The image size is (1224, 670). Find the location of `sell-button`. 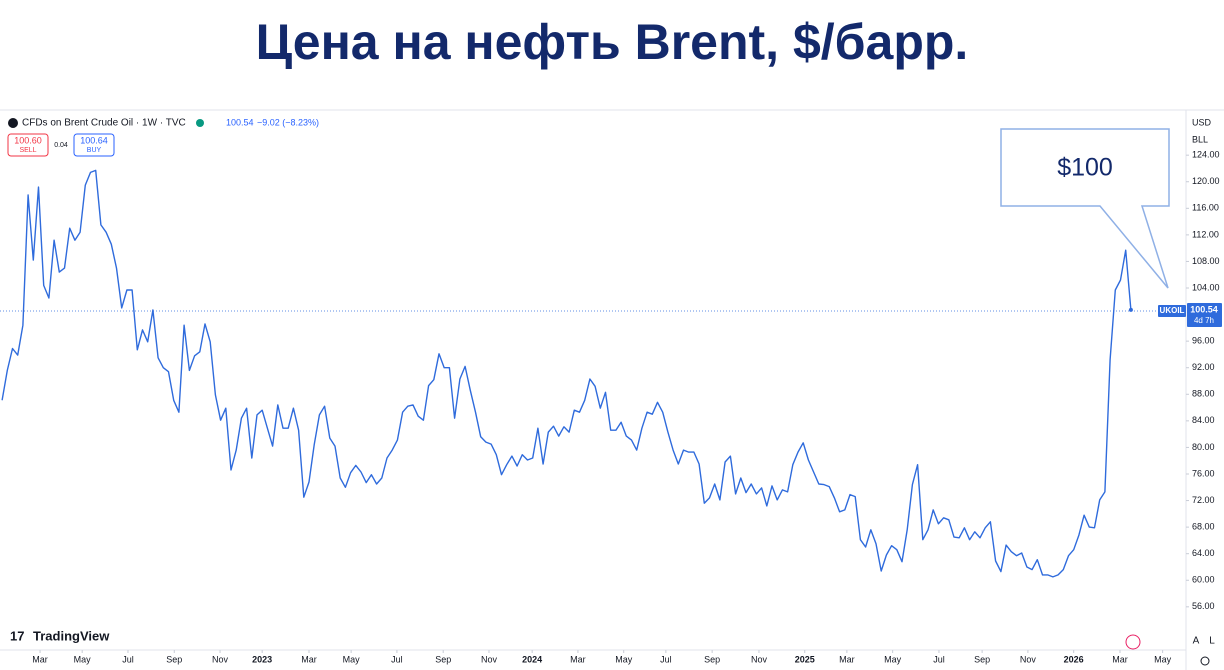

sell-button is located at coordinates (28, 145).